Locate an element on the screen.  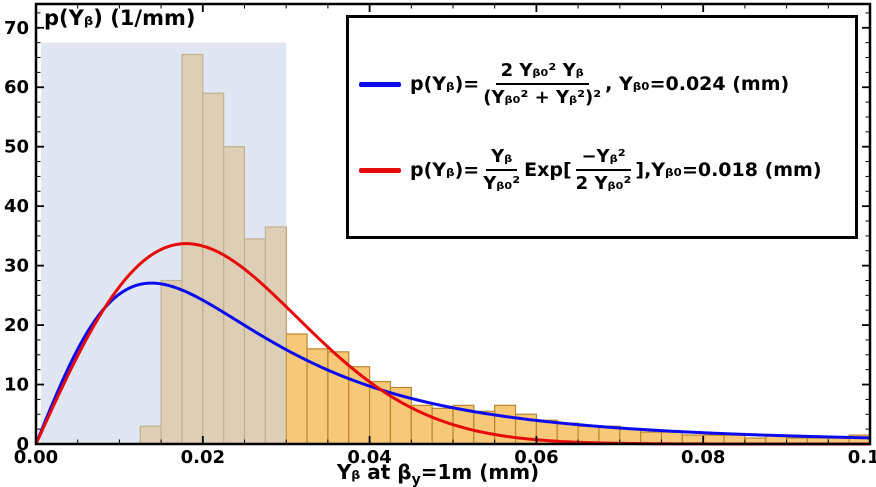
x-tick-label: 0.00 is located at coordinates (36, 457).